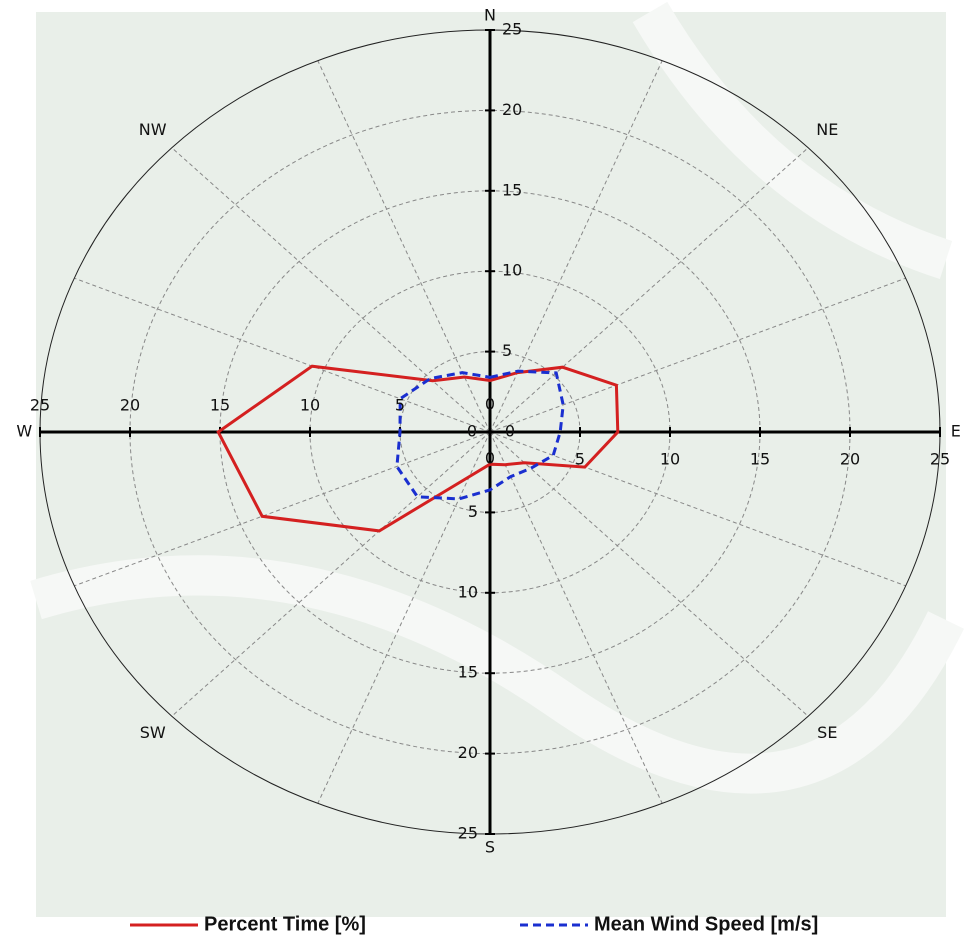 Image resolution: width=977 pixels, height=948 pixels. What do you see at coordinates (792, 140) in the screenshot?
I see `watermark` at bounding box center [792, 140].